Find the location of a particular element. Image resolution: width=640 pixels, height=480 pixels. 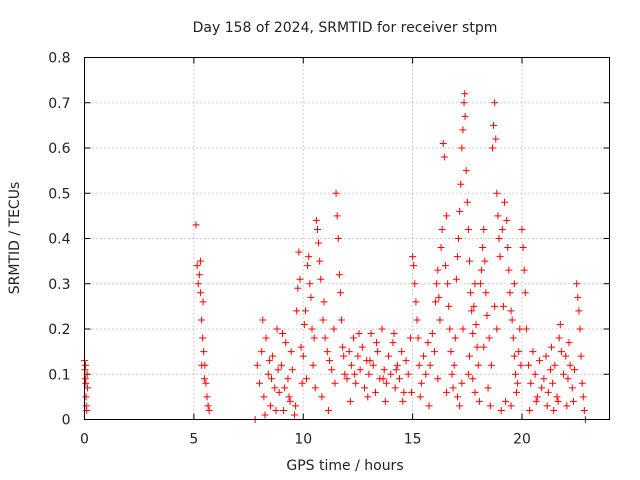

y-tick-label: 0.8 is located at coordinates (59, 59).